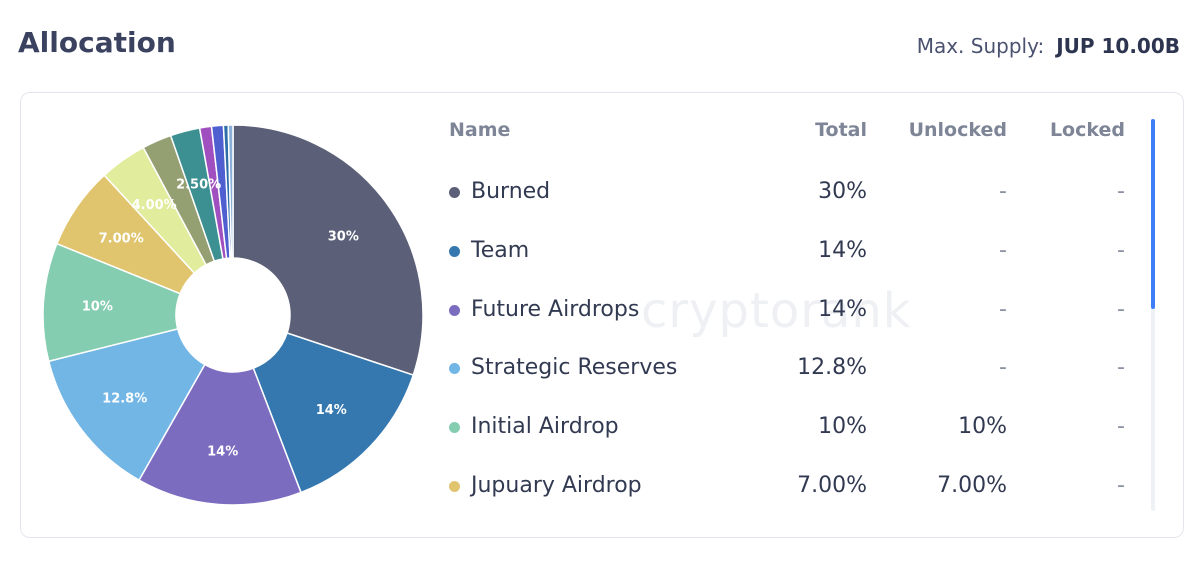 This screenshot has height=563, width=1200. I want to click on scrollbar-thumb, so click(1153, 214).